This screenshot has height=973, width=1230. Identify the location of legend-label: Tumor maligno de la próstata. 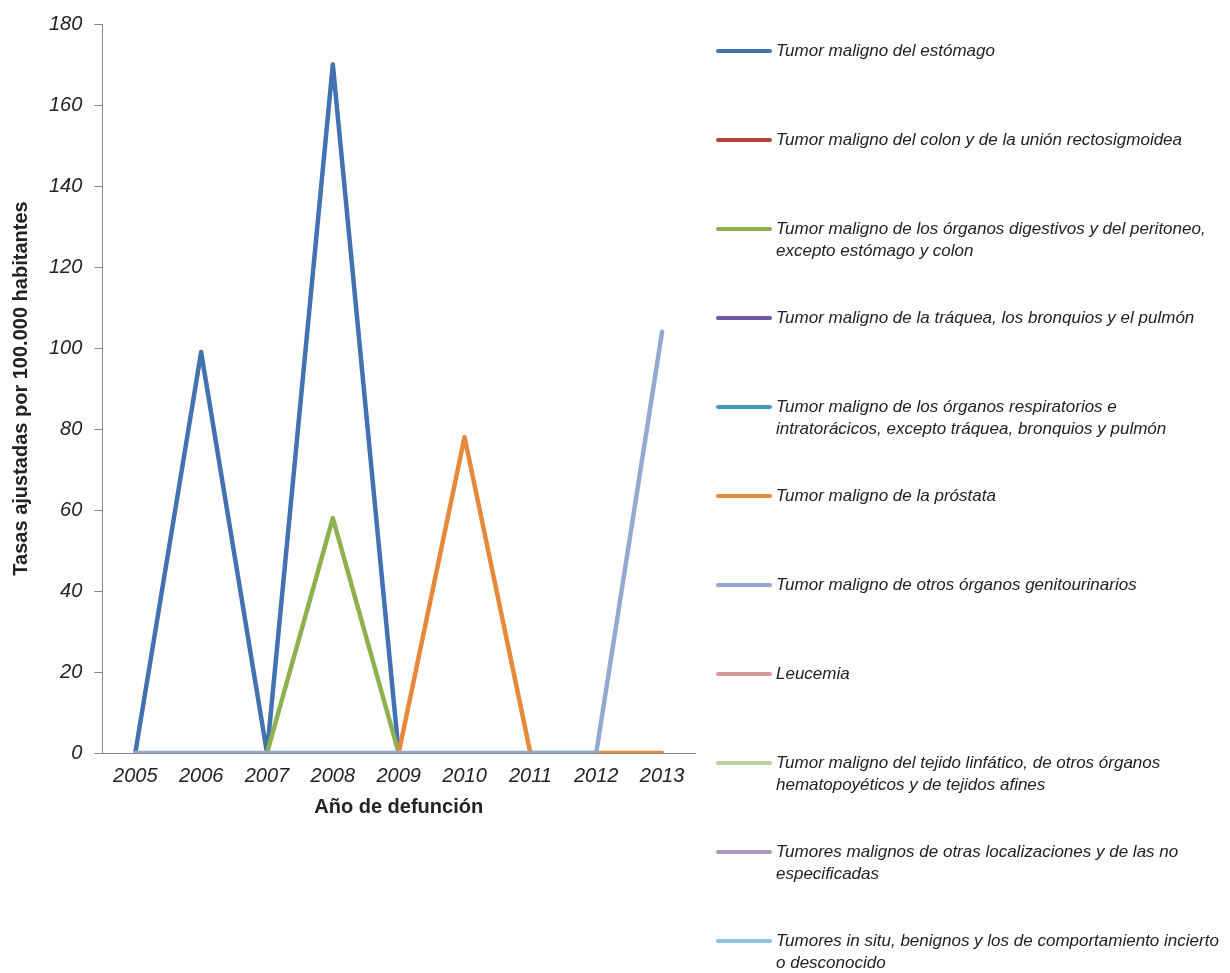
(886, 496).